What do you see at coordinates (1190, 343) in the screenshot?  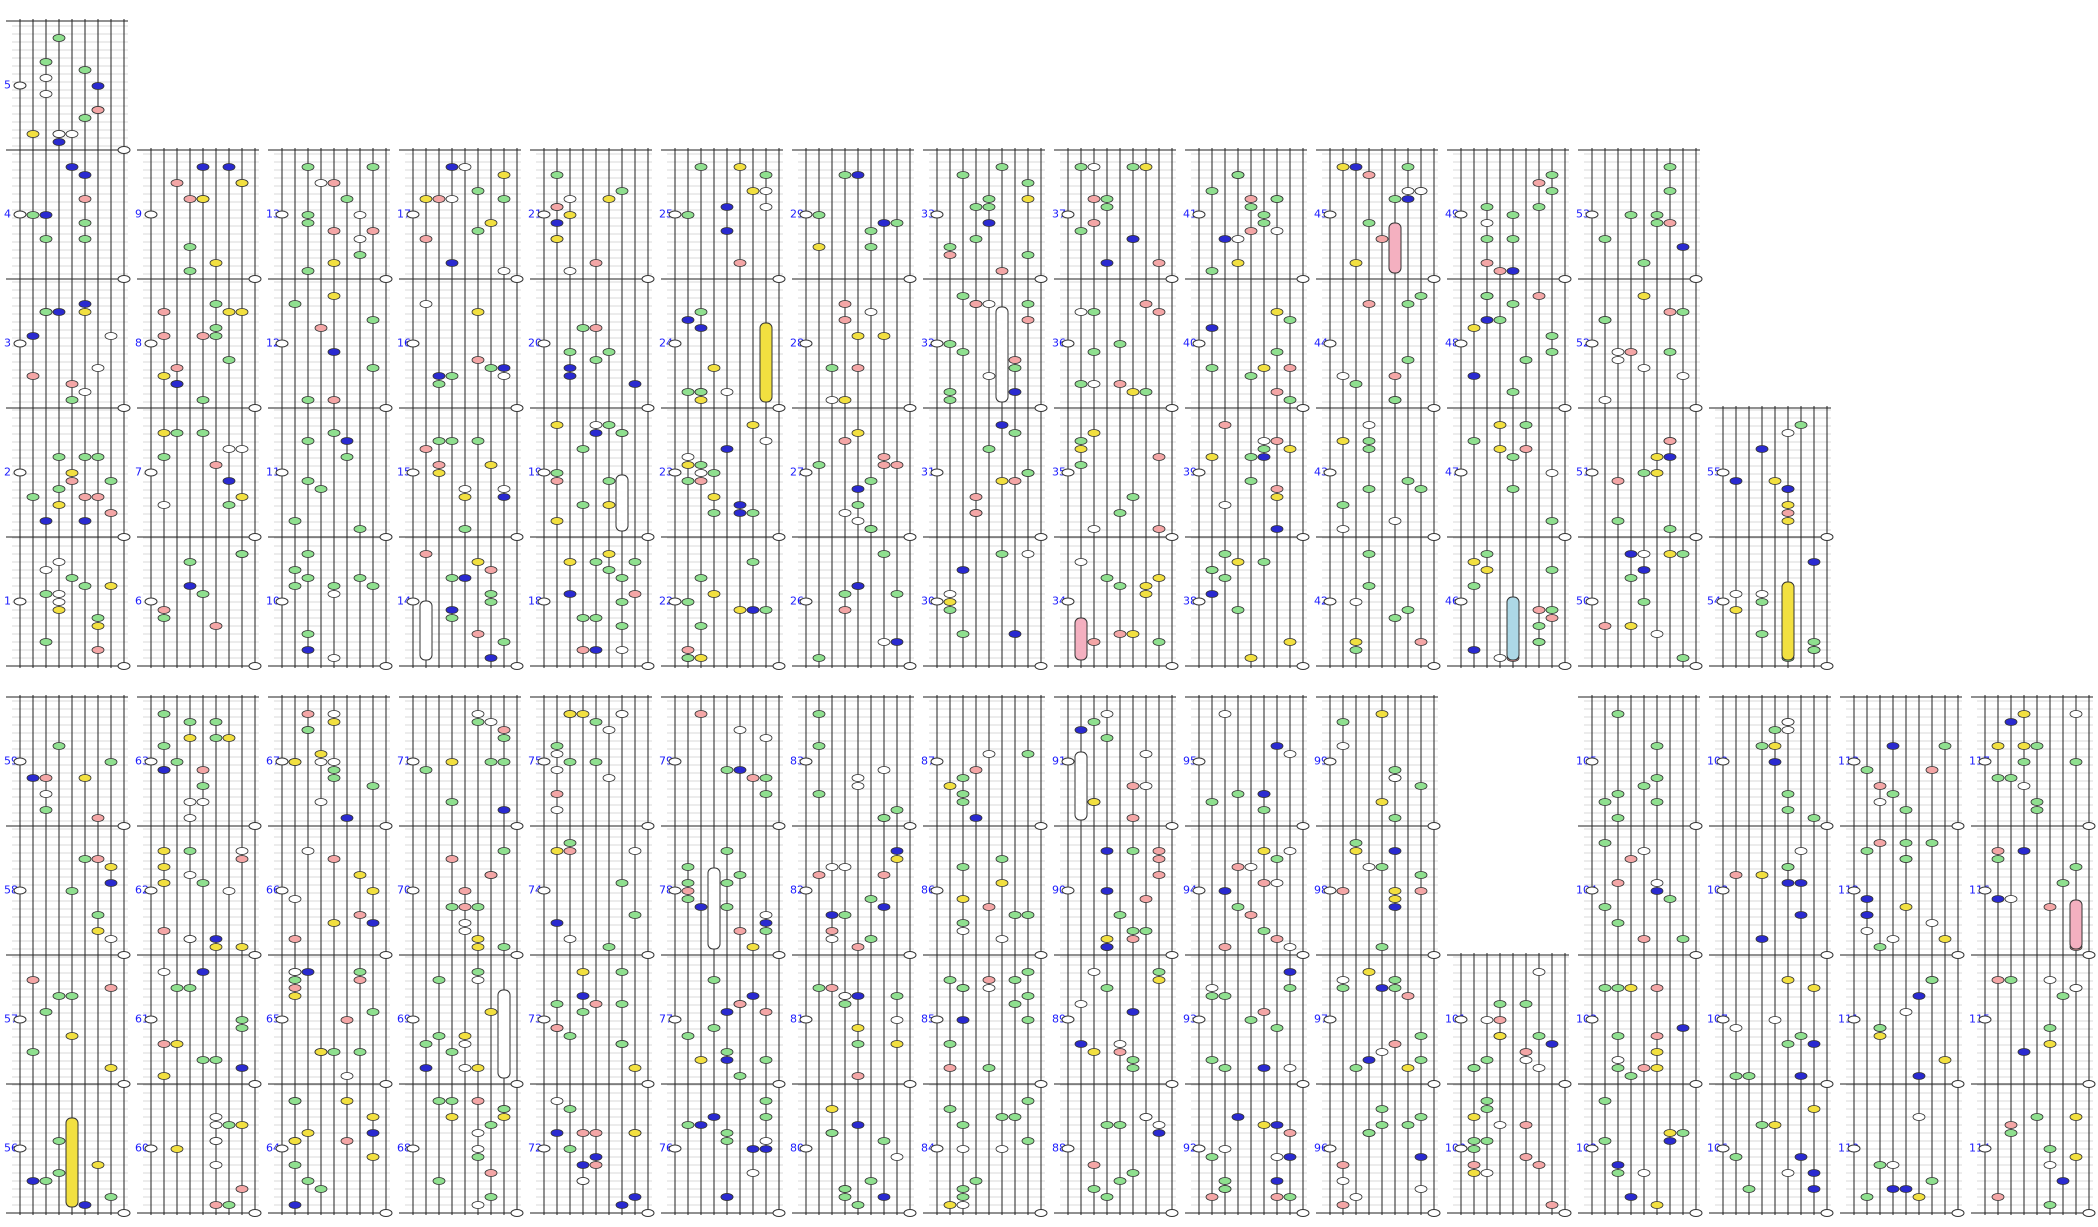 I see `cell-label: 40` at bounding box center [1190, 343].